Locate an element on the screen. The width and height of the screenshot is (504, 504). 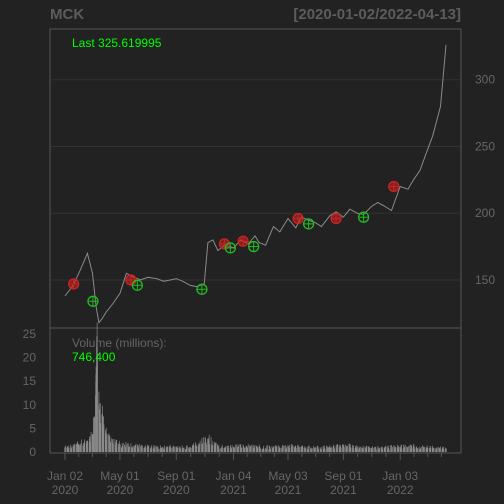
volume-label: Volume (millions): is located at coordinates (119, 343).